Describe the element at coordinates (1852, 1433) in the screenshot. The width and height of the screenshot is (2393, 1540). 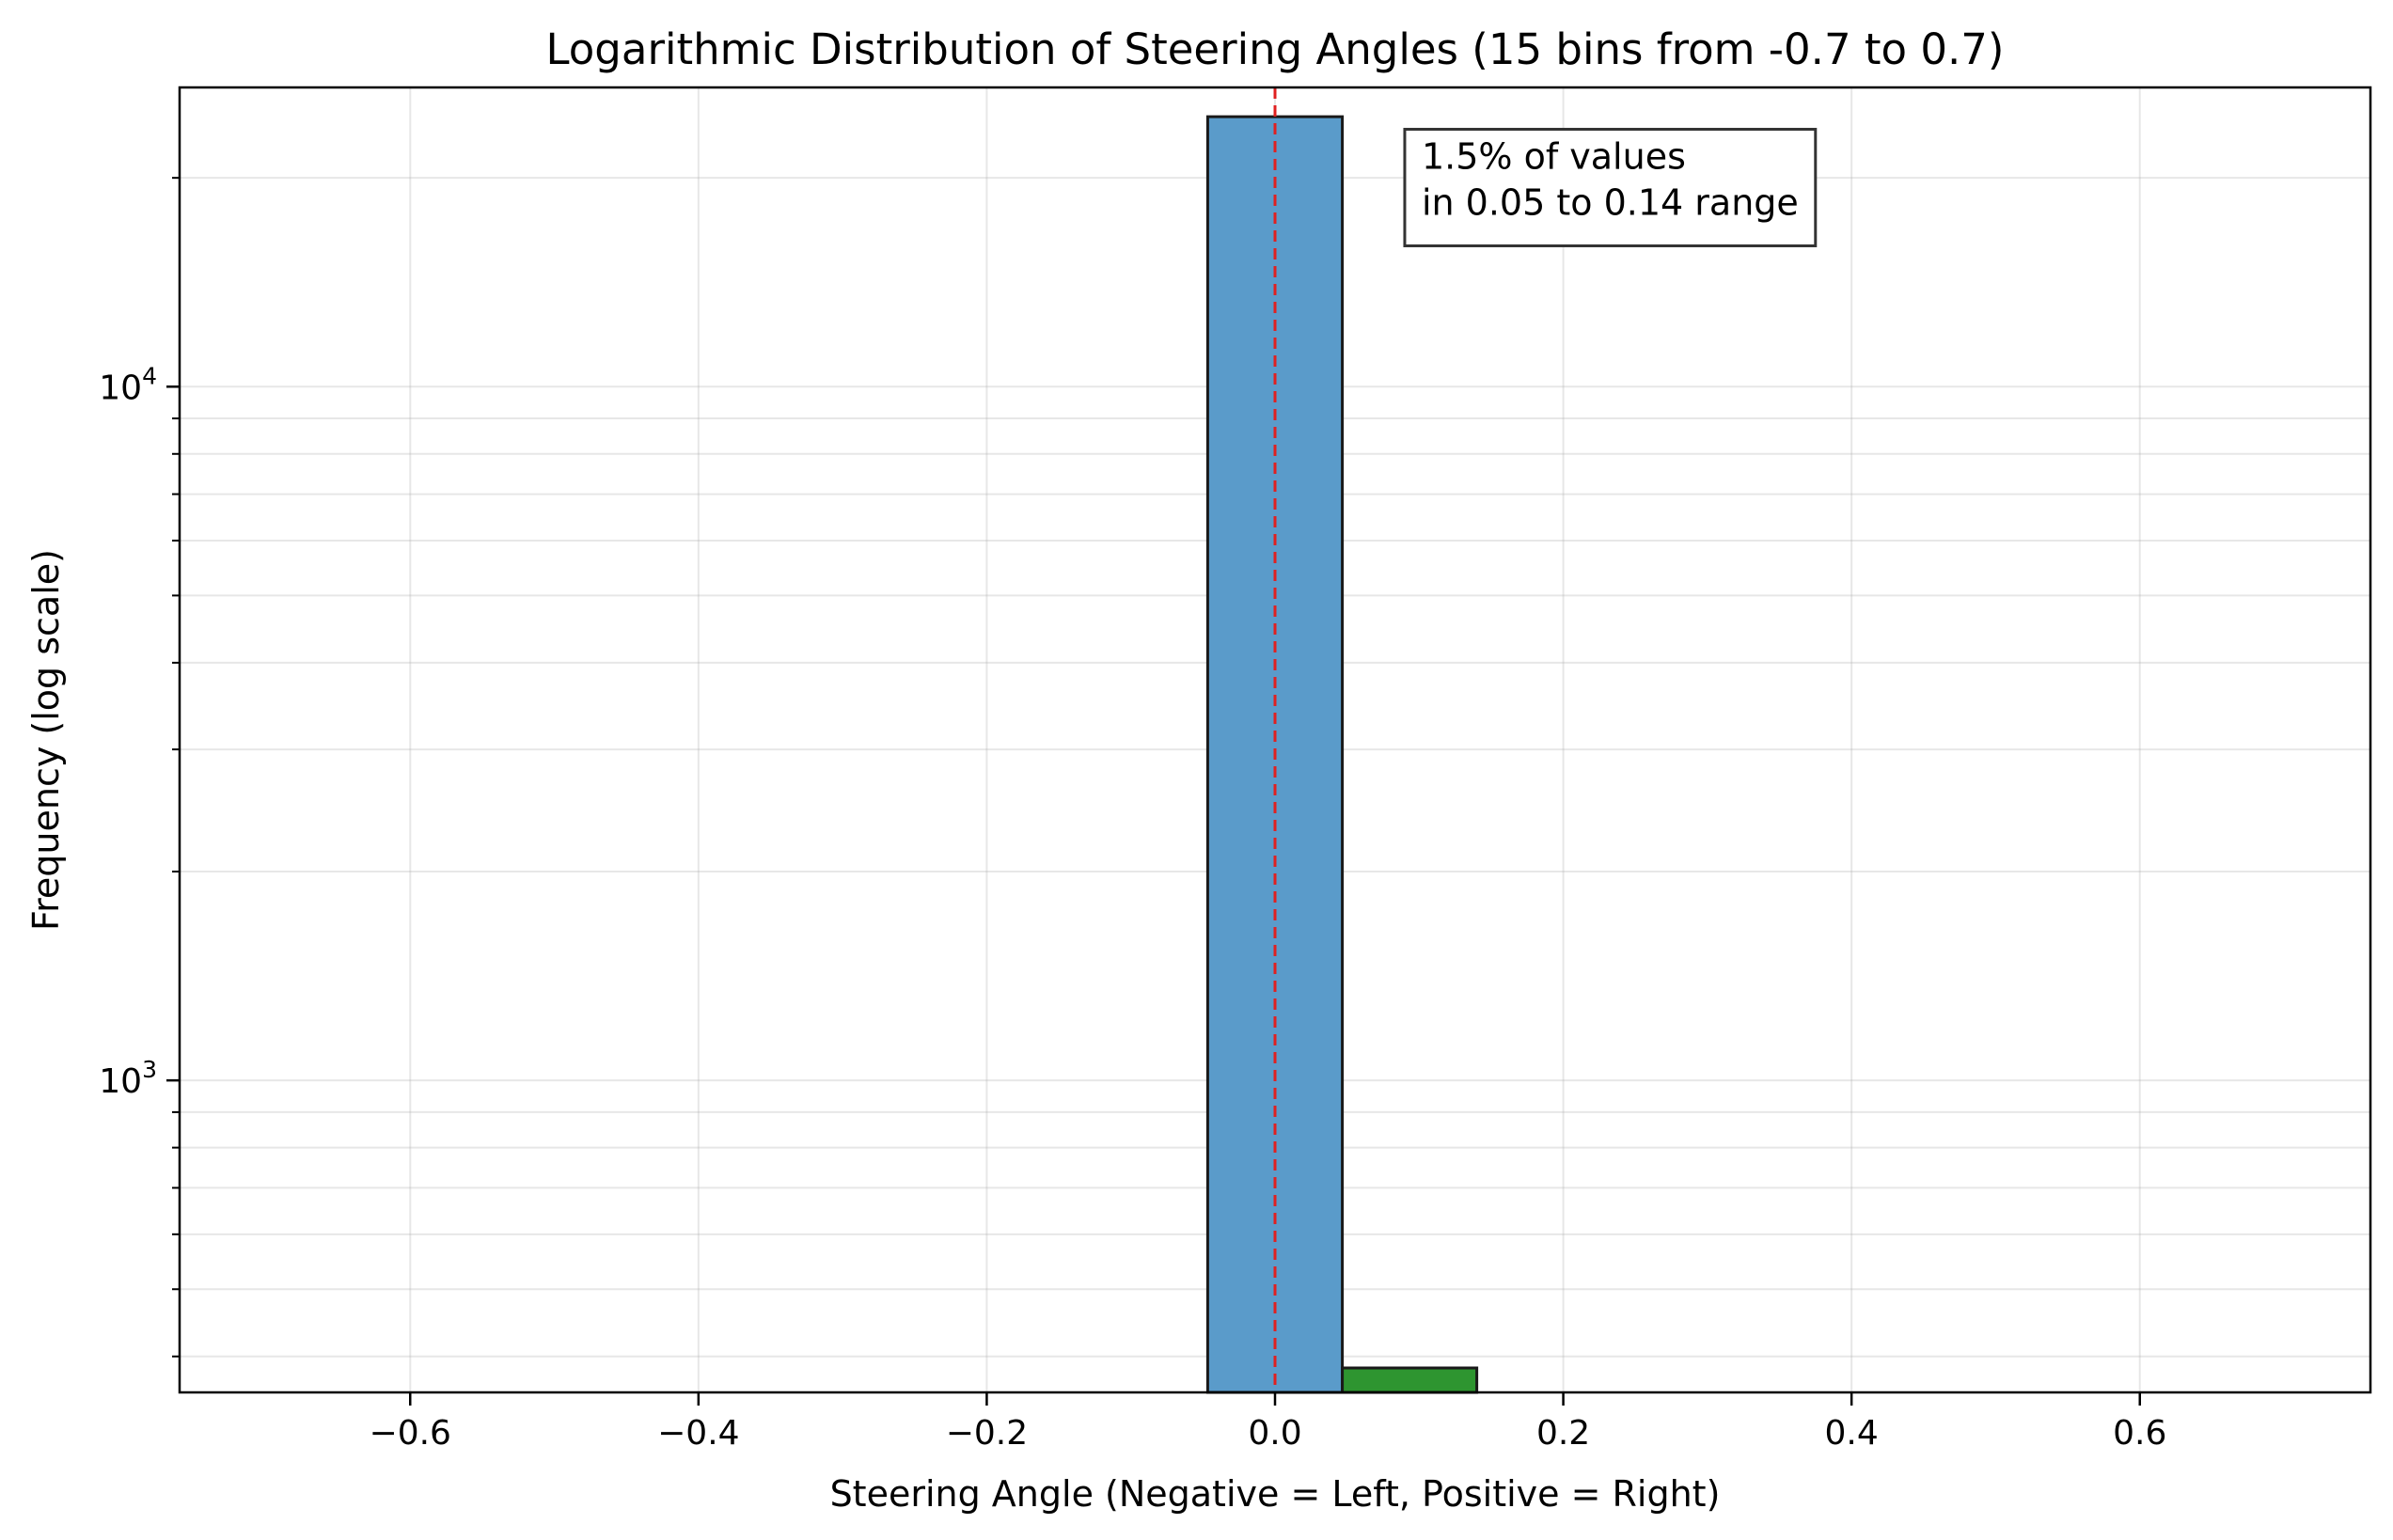
I see `x-tick-label: 0.4` at that location.